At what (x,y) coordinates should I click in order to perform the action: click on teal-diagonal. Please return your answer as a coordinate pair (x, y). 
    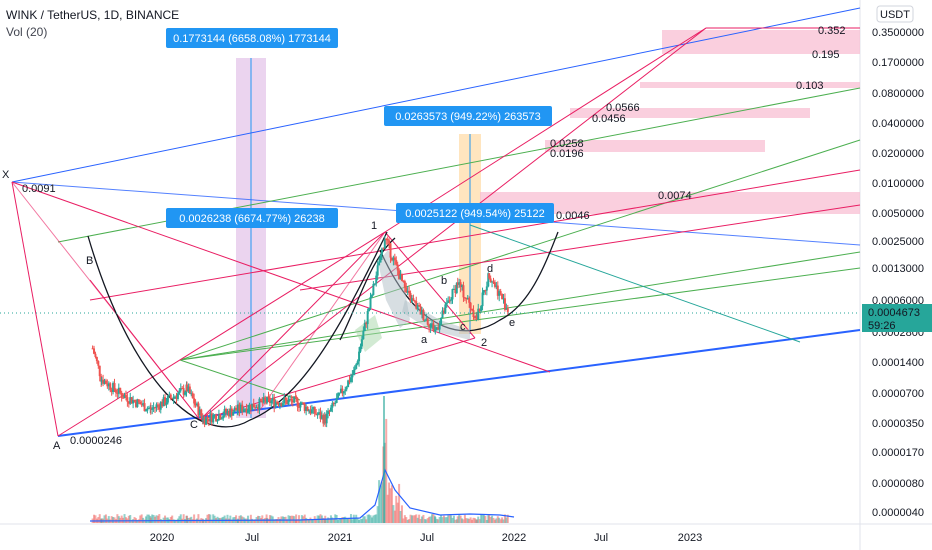
    Looking at the image, I should click on (635, 283).